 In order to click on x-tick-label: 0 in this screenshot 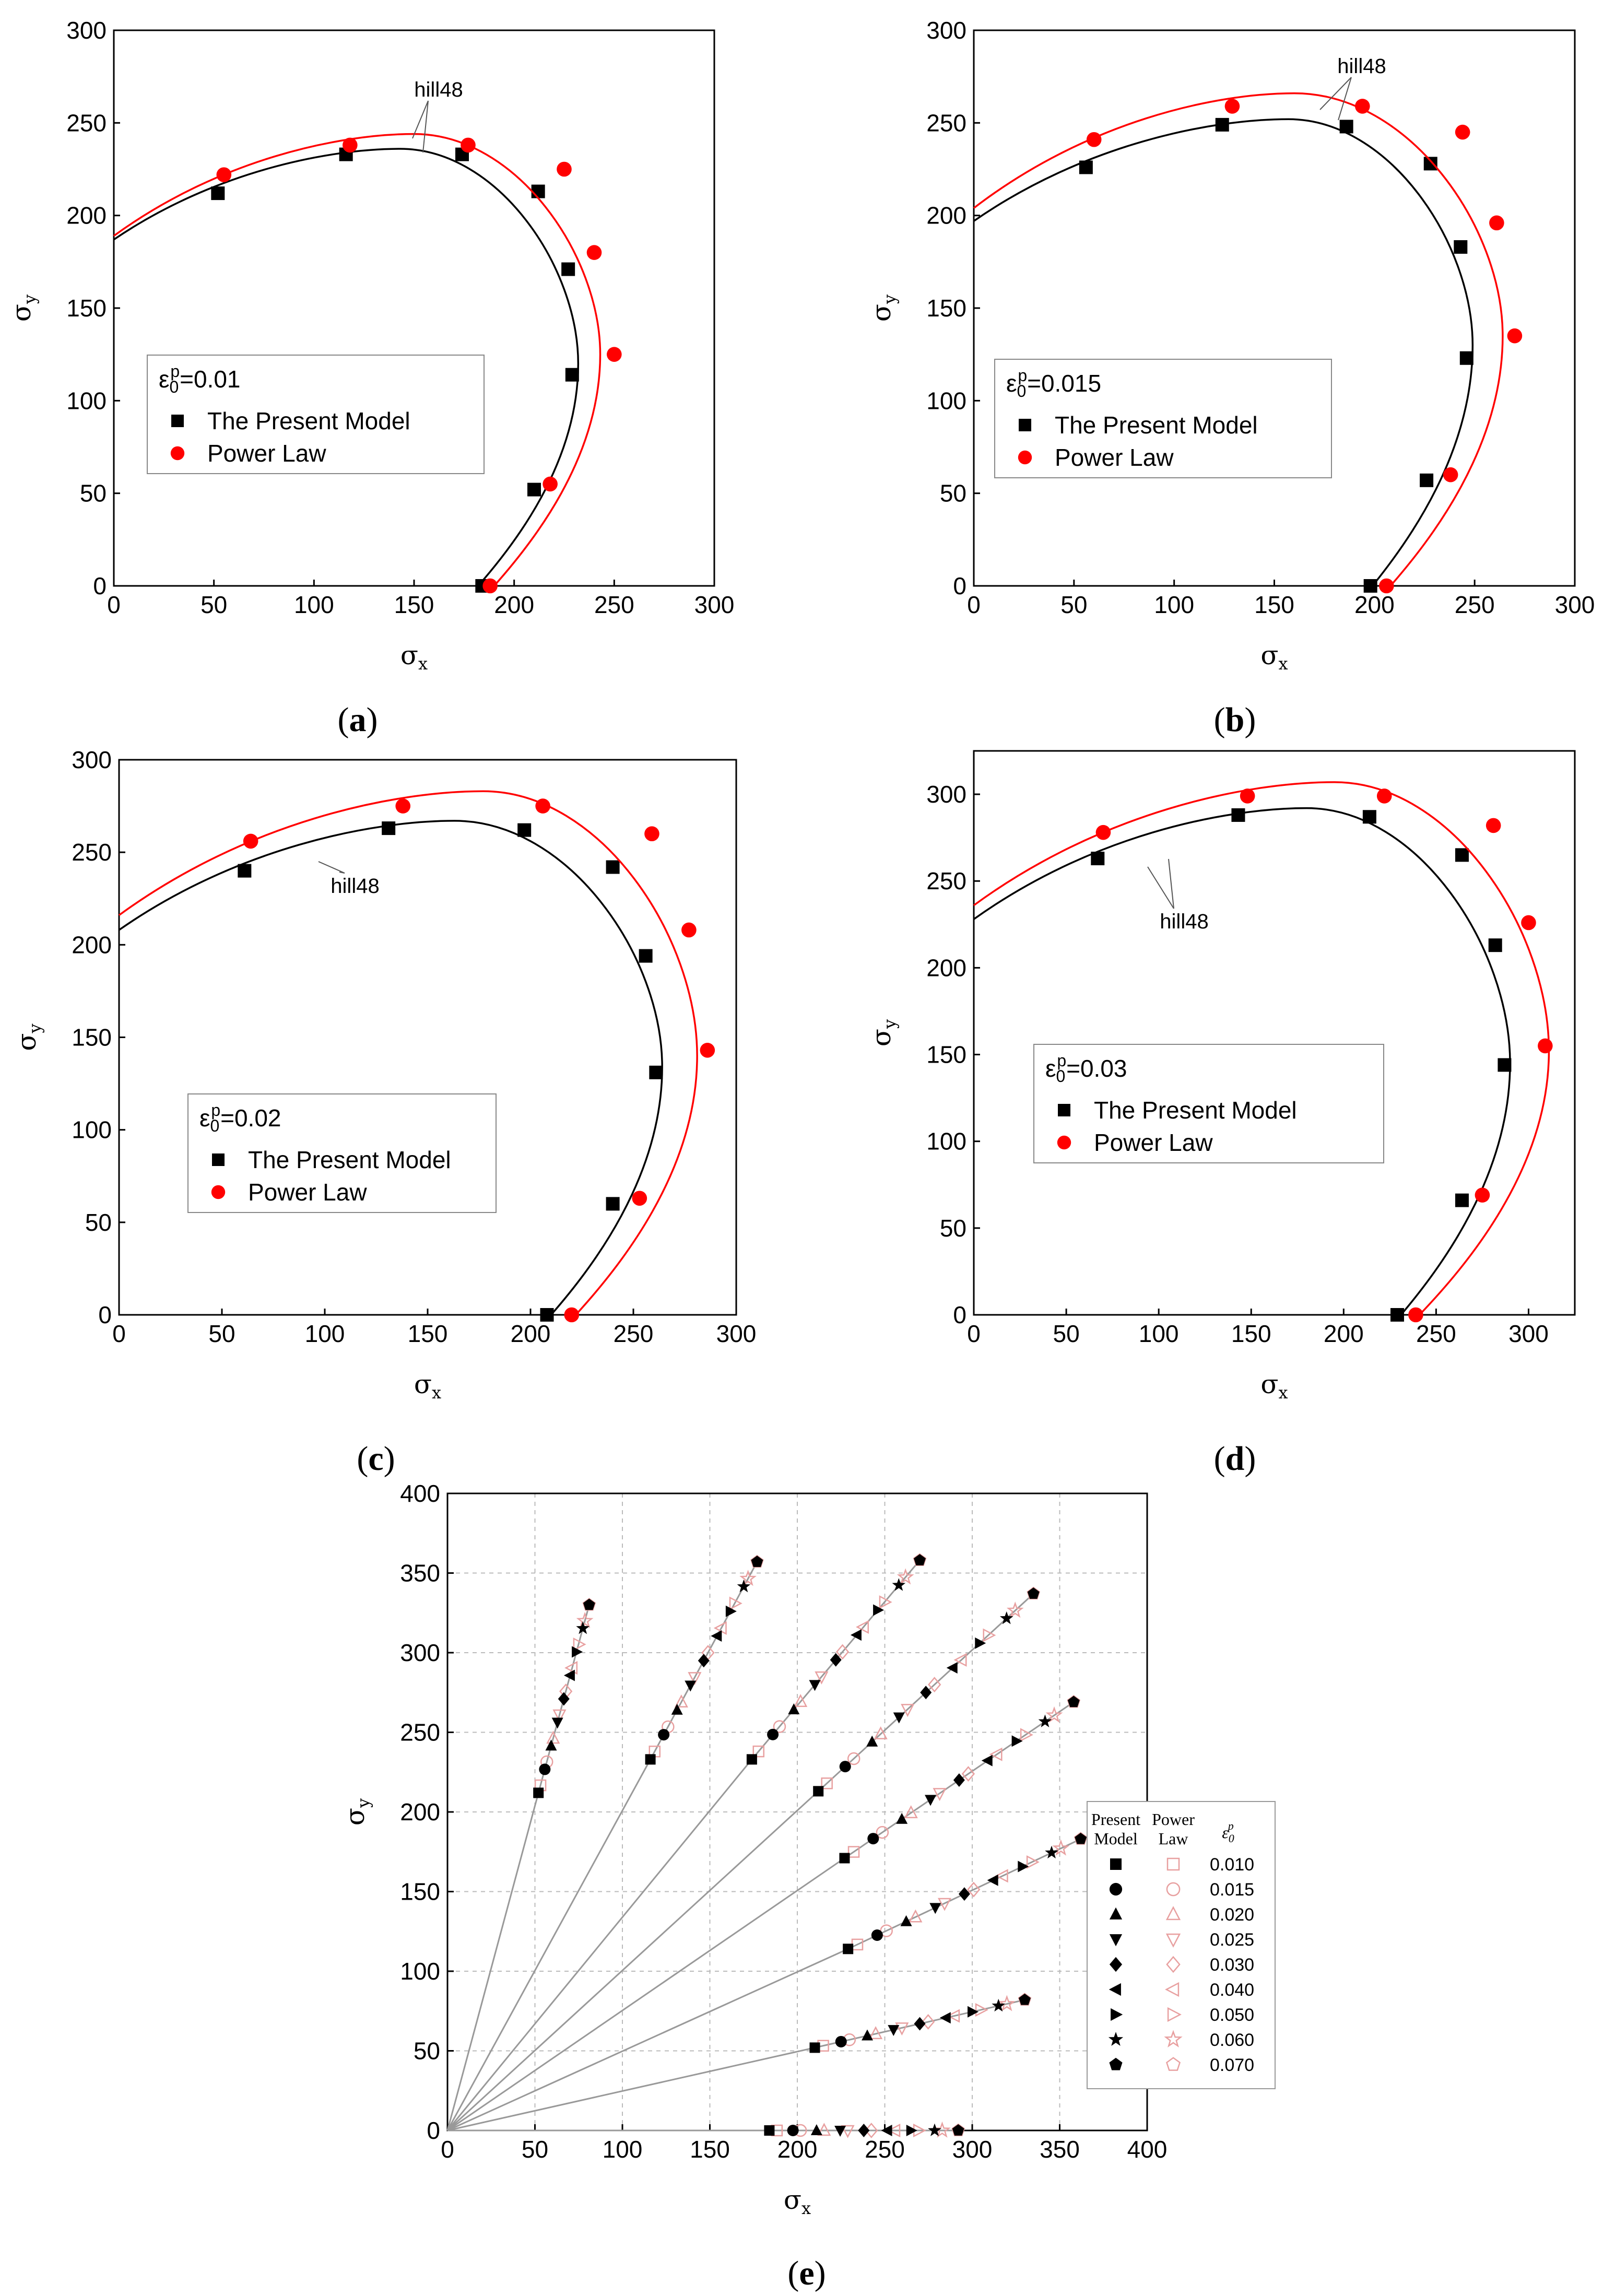, I will do `click(447, 2149)`.